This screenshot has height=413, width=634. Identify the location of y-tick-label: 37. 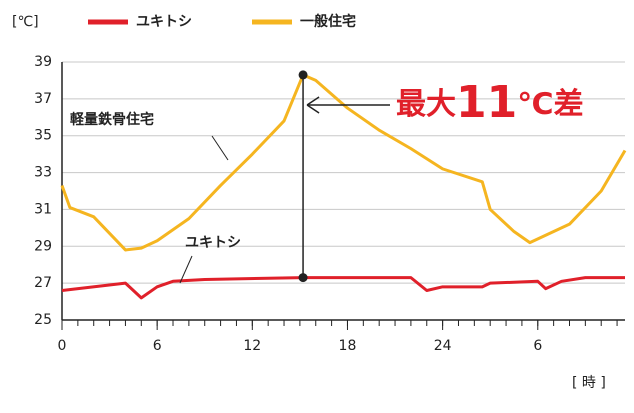
(43, 99).